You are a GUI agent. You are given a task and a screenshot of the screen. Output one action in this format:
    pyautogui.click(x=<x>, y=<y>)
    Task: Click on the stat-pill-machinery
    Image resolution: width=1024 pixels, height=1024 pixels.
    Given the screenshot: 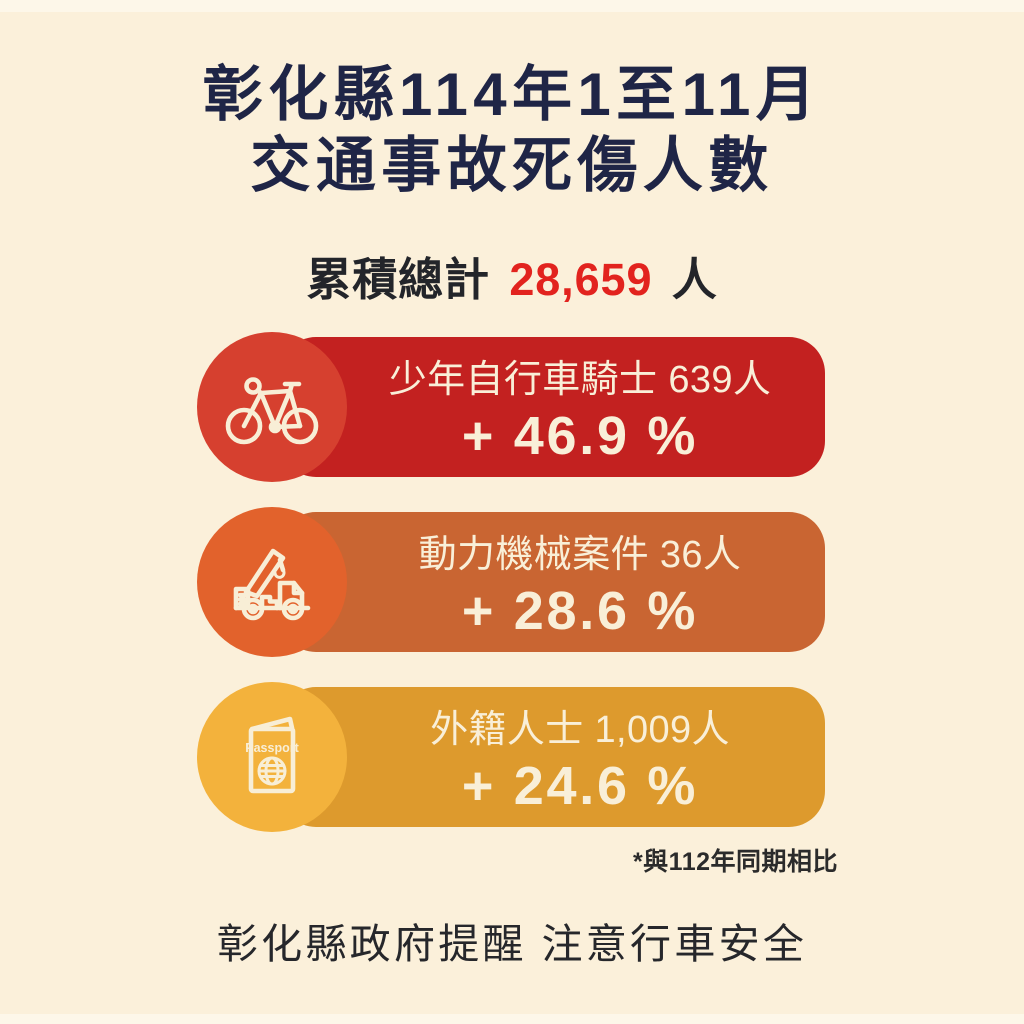 What is the action you would take?
    pyautogui.click(x=552, y=582)
    